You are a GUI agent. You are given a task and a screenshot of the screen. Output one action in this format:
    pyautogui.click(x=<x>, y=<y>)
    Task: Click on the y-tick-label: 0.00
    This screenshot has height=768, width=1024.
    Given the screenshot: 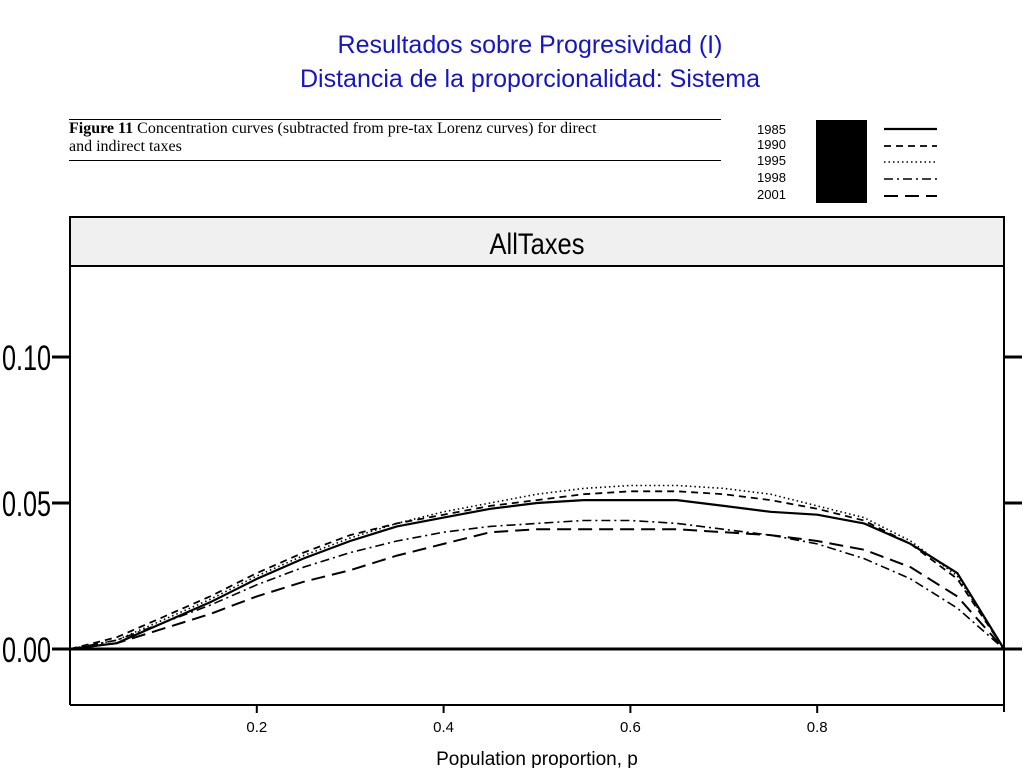 What is the action you would take?
    pyautogui.click(x=26, y=650)
    